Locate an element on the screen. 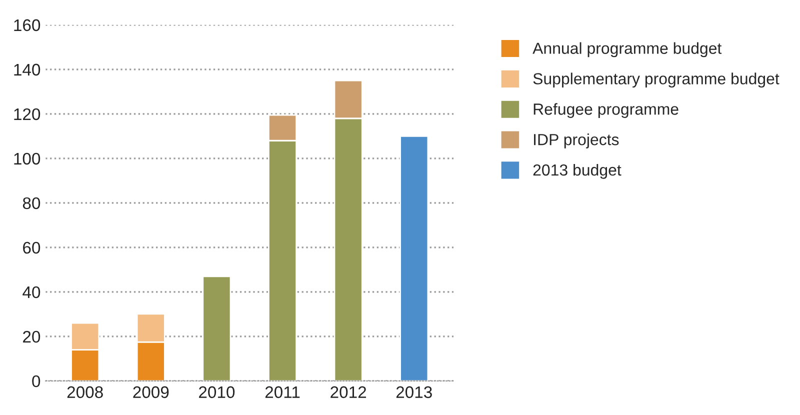 This screenshot has width=800, height=415. y-tick-label: 20 is located at coordinates (31, 336).